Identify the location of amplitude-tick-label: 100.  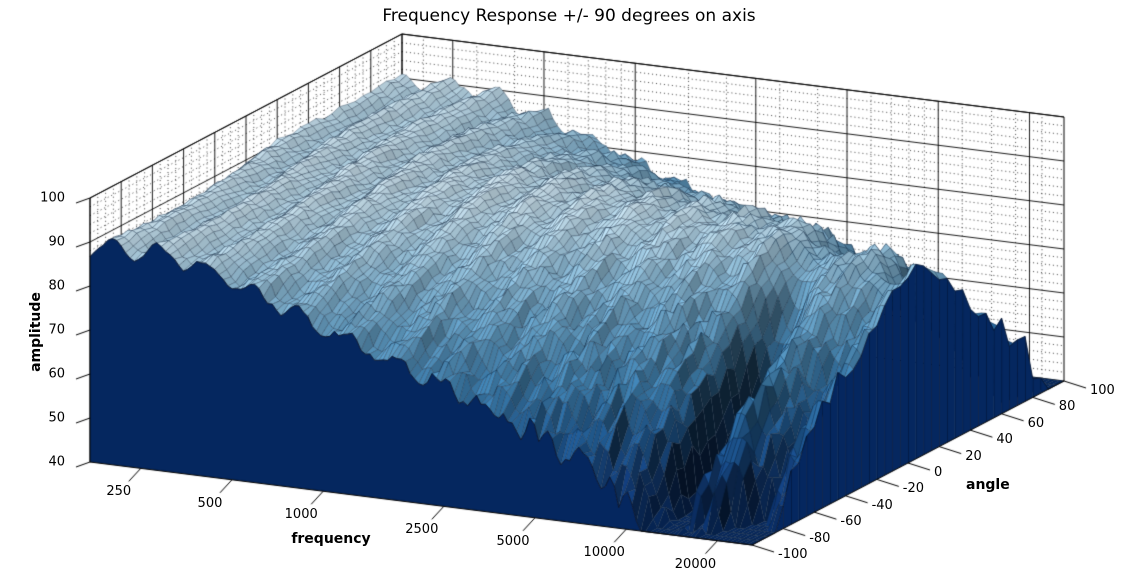
(52, 198).